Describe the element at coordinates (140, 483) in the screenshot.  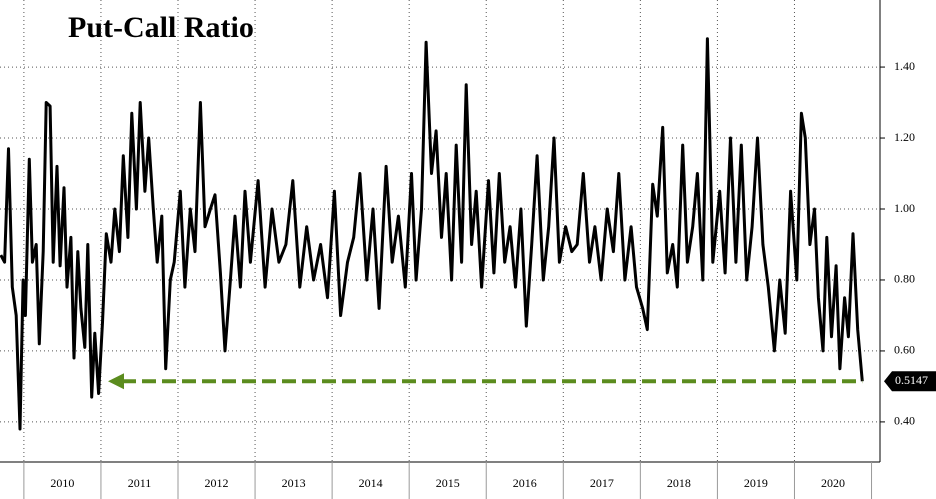
I see `x-tick-label: 2011` at that location.